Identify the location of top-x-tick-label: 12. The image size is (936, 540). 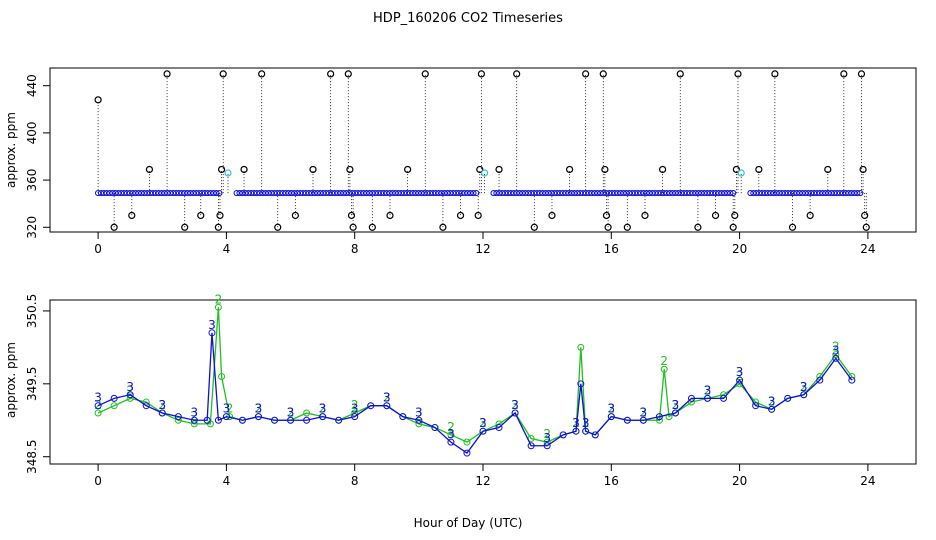
(482, 249).